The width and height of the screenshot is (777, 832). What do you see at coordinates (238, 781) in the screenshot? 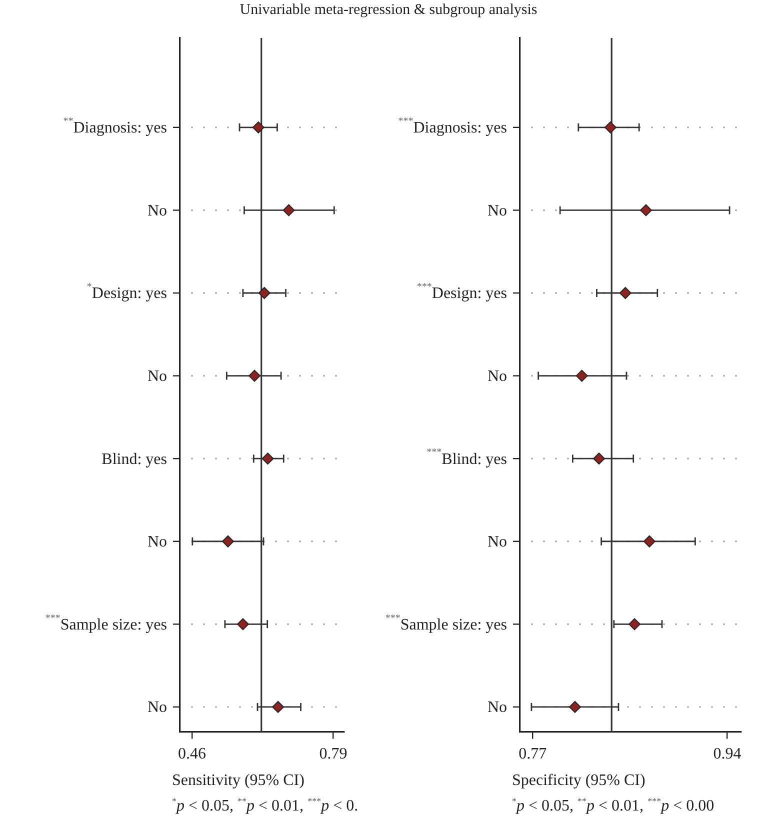
I see `x-axis-title: Sensitivity (95% CI)` at bounding box center [238, 781].